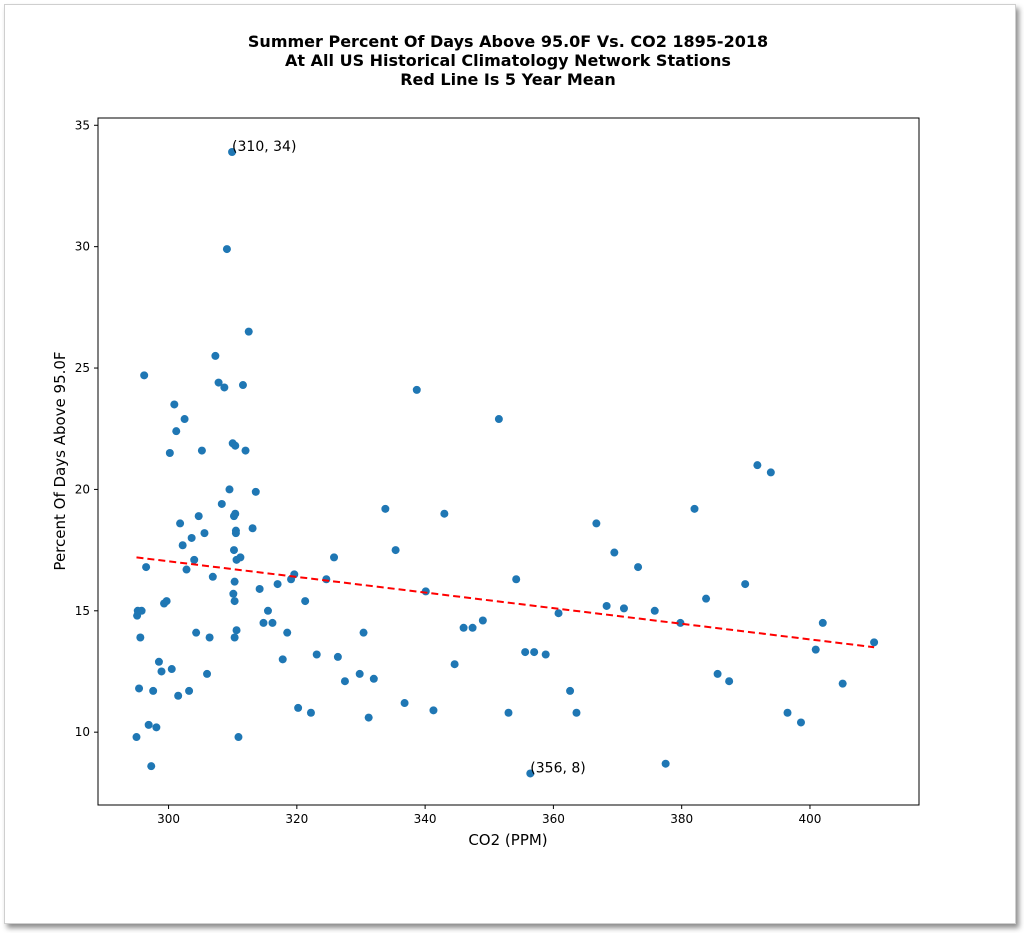 This screenshot has width=1024, height=933. What do you see at coordinates (168, 819) in the screenshot?
I see `x-tick-label: 300` at bounding box center [168, 819].